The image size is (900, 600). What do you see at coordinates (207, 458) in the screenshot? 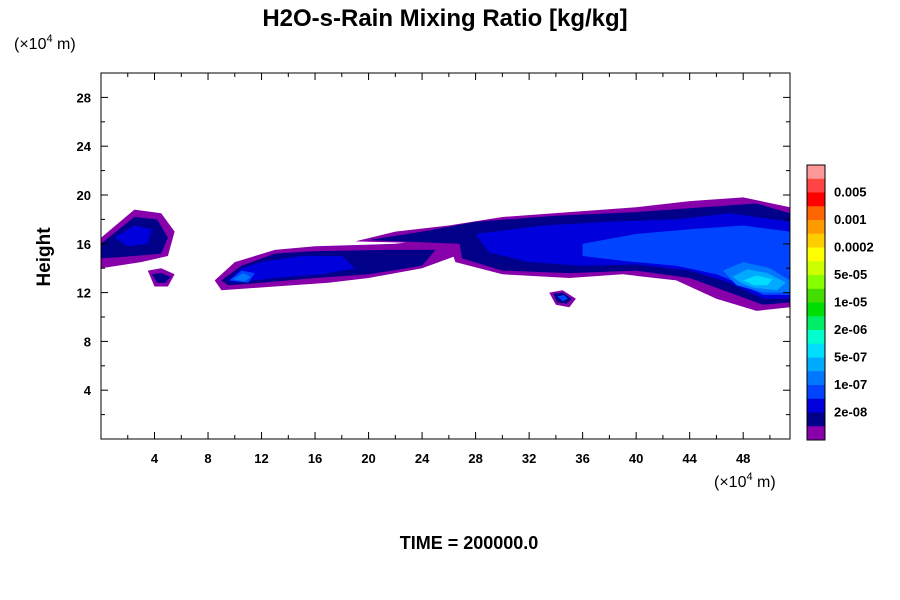
I see `x-tick-label: 8` at bounding box center [207, 458].